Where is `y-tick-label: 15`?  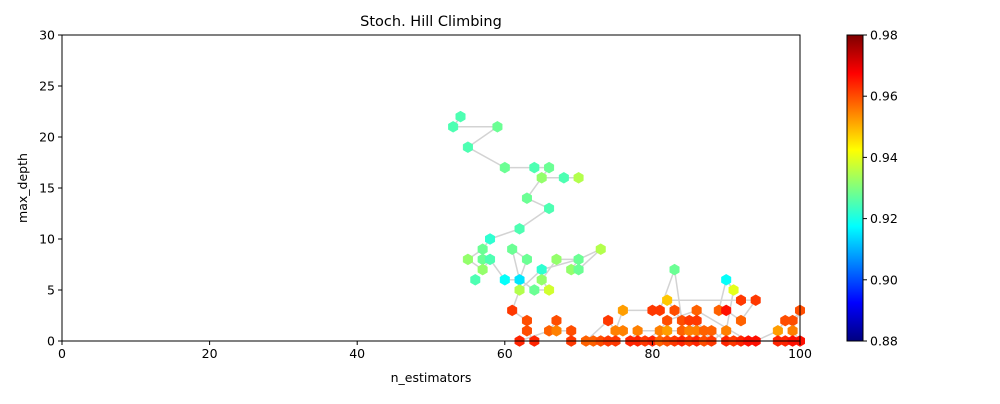 y-tick-label: 15 is located at coordinates (47, 188).